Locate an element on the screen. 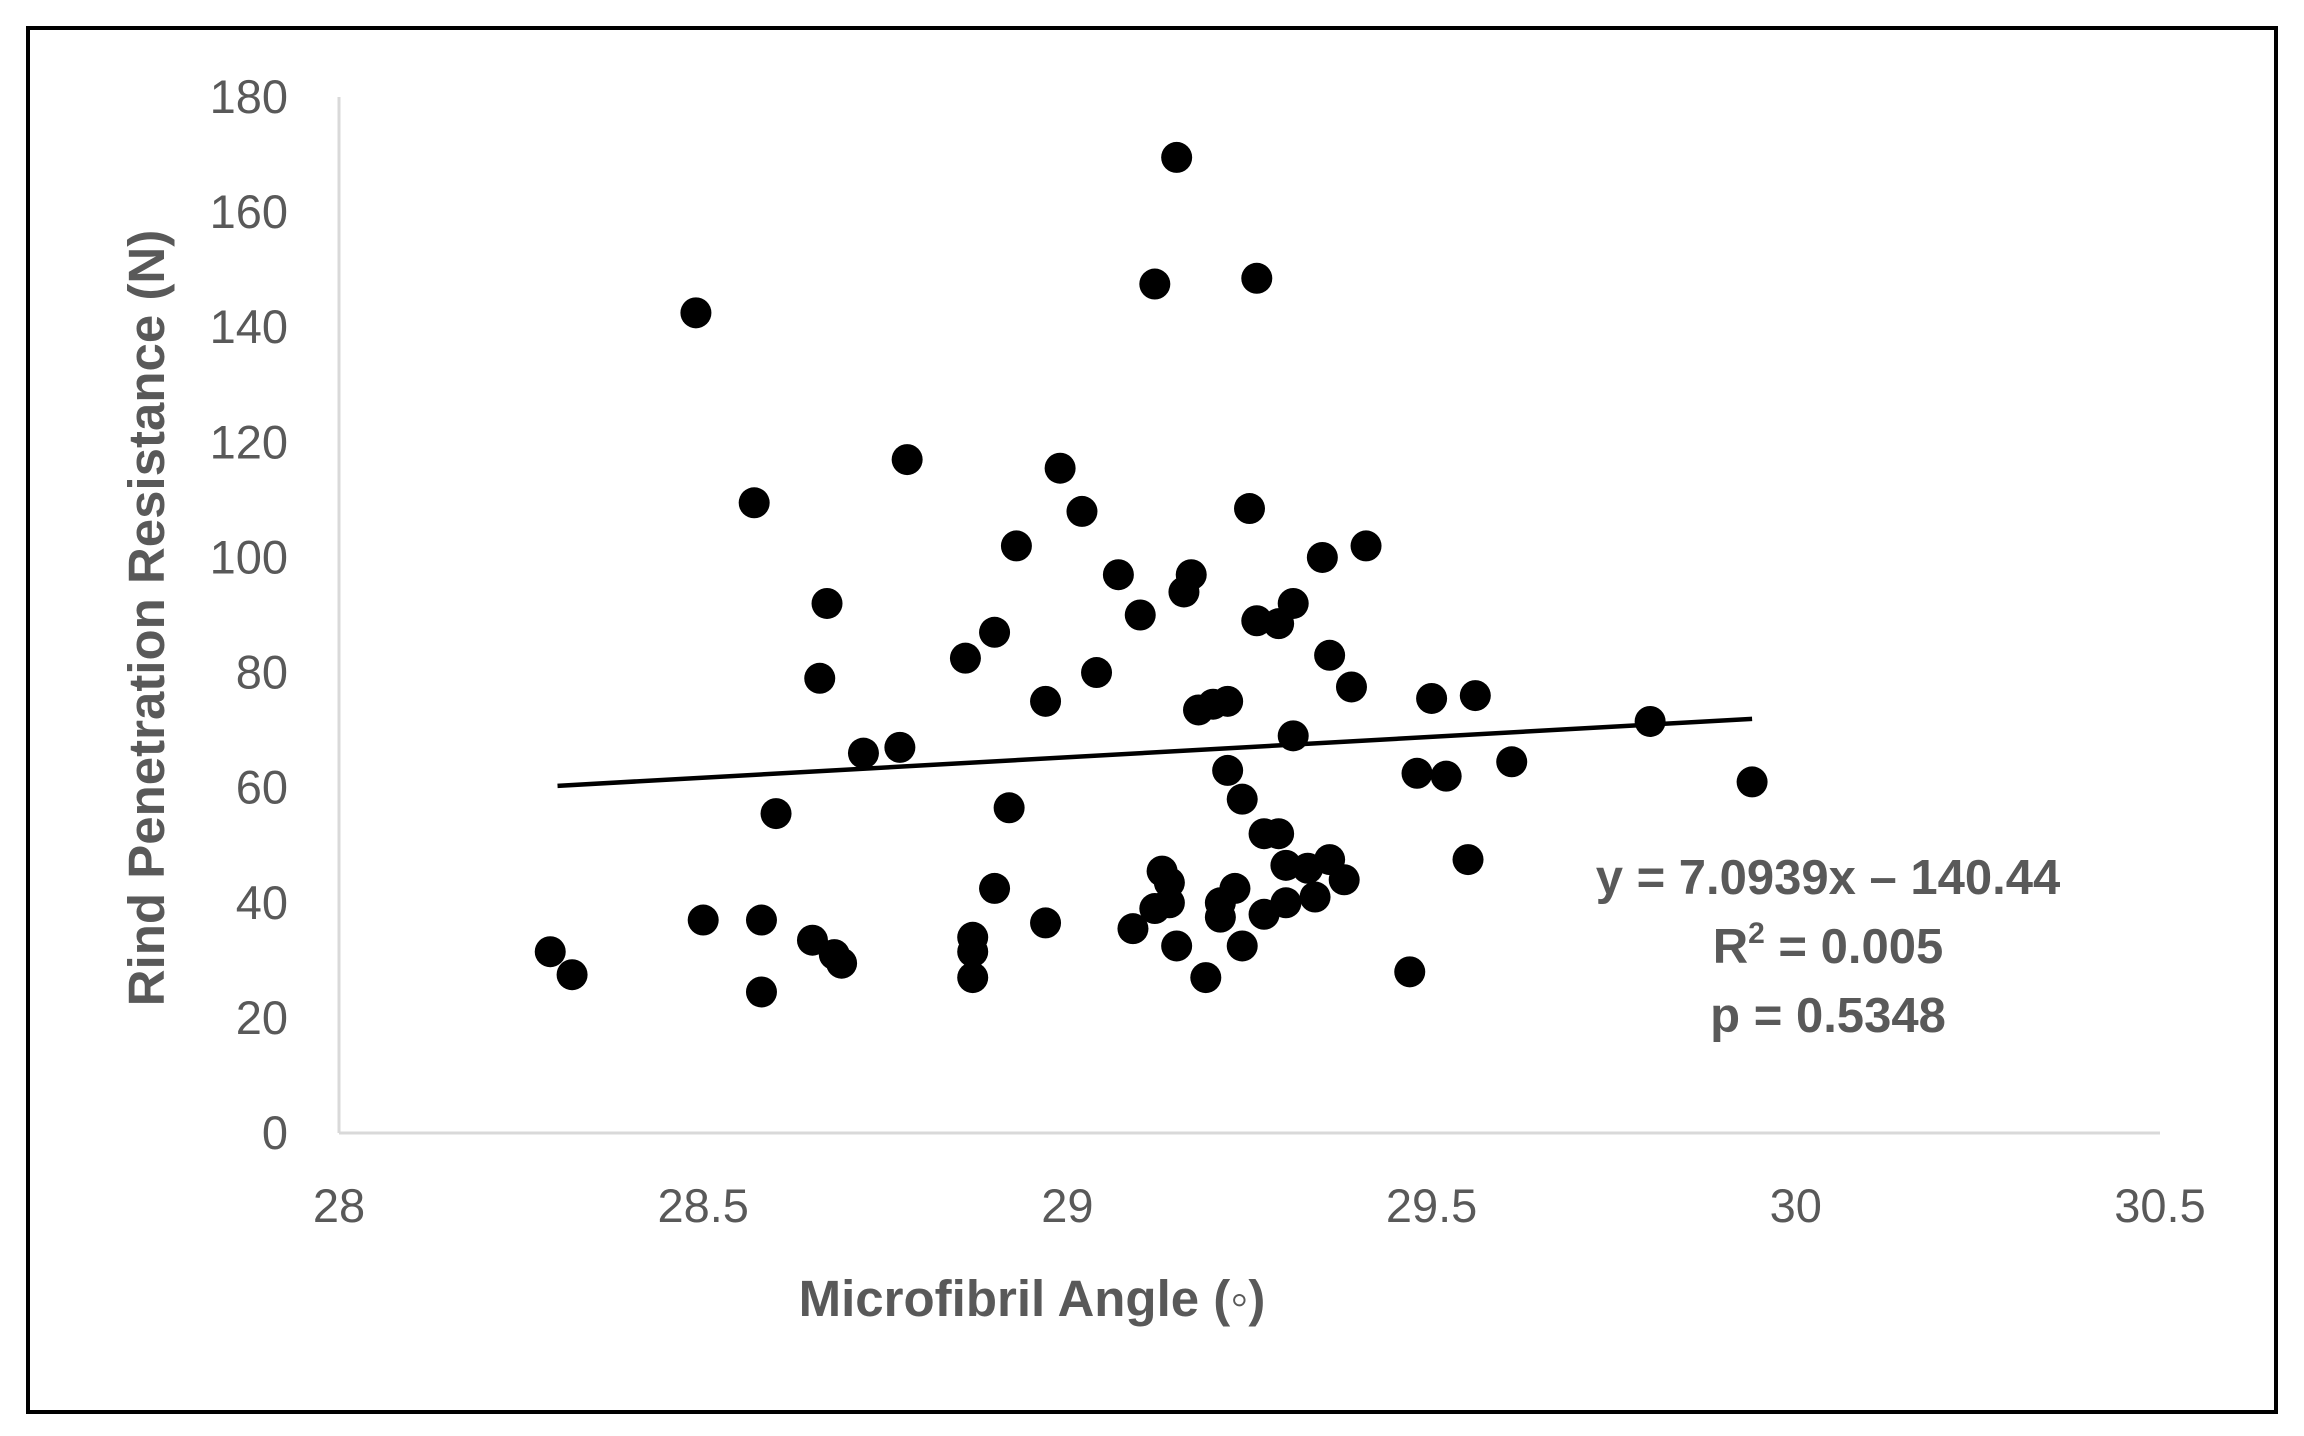 This screenshot has width=2304, height=1436. trendline-layer is located at coordinates (1155, 752).